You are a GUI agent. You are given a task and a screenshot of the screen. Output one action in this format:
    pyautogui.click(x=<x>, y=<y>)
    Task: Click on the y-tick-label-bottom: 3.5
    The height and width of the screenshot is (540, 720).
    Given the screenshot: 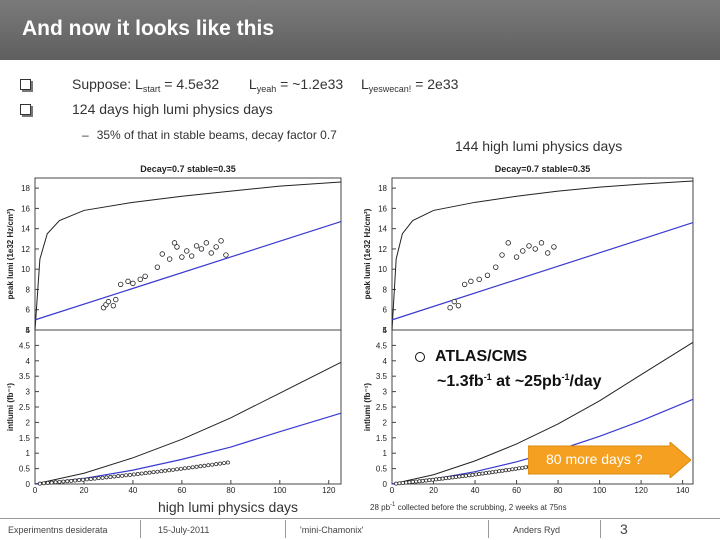 What is the action you would take?
    pyautogui.click(x=25, y=376)
    